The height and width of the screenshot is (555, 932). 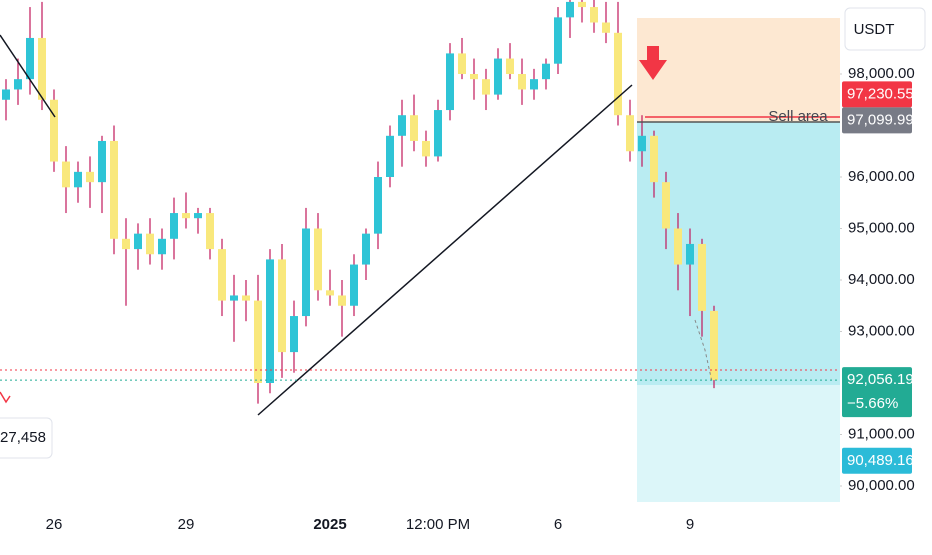 What do you see at coordinates (690, 524) in the screenshot?
I see `x-tick-label: 9` at bounding box center [690, 524].